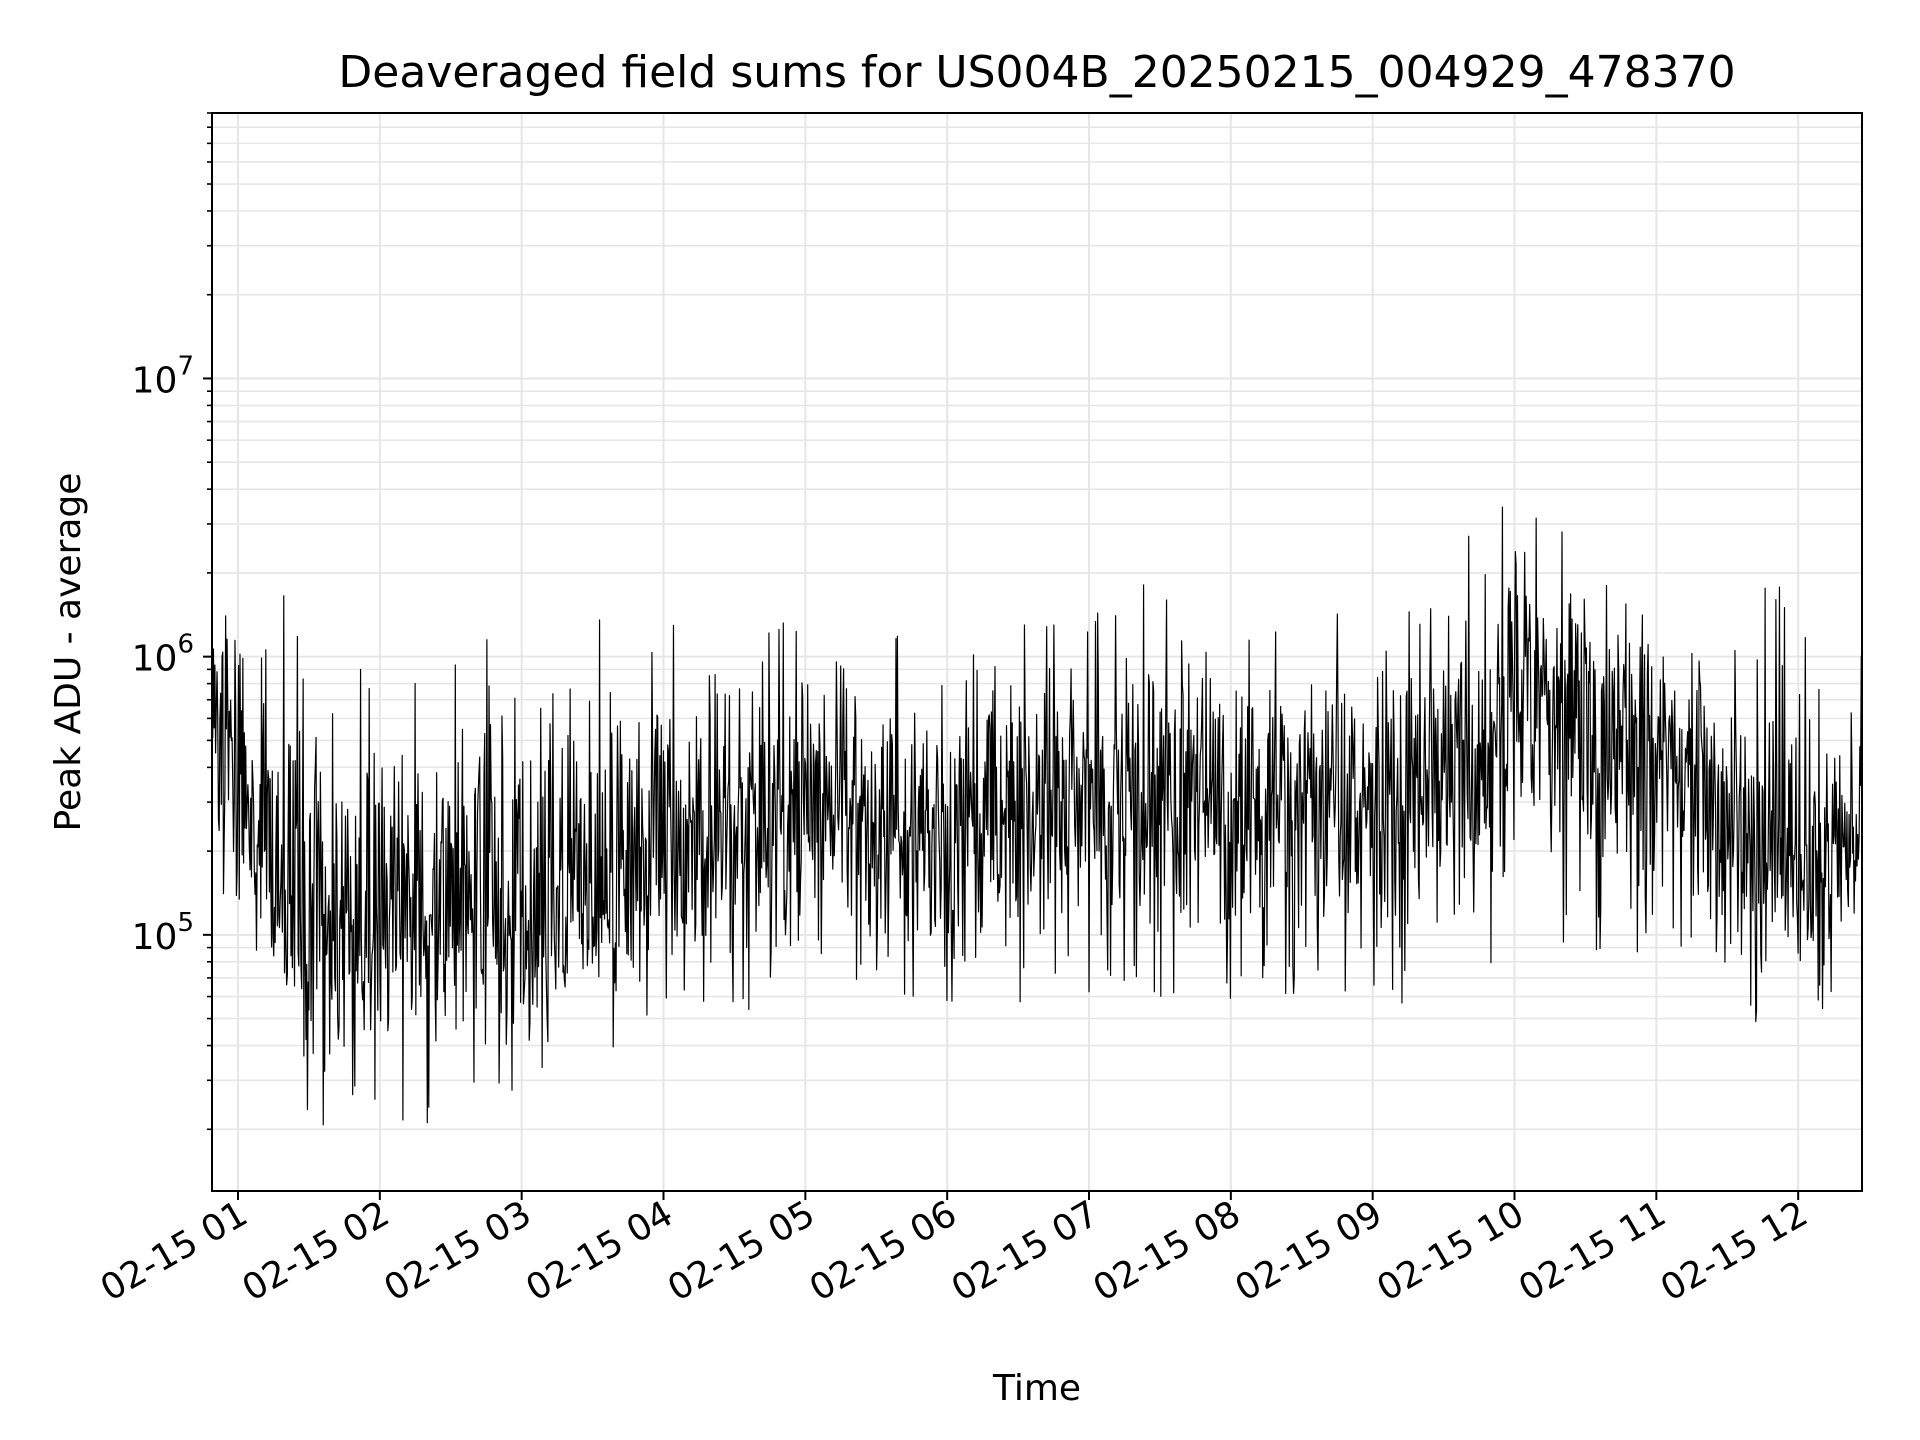  What do you see at coordinates (68, 652) in the screenshot?
I see `y-axis-label: Peak ADU - average` at bounding box center [68, 652].